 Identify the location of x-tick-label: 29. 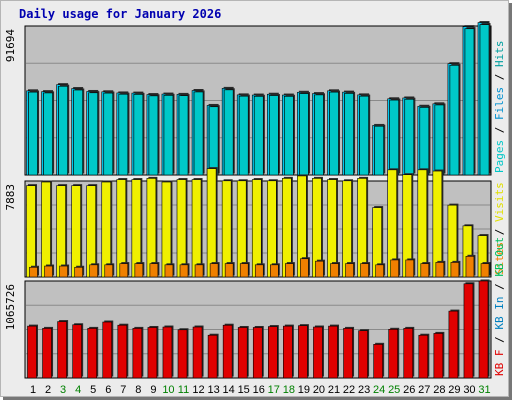
(454, 390).